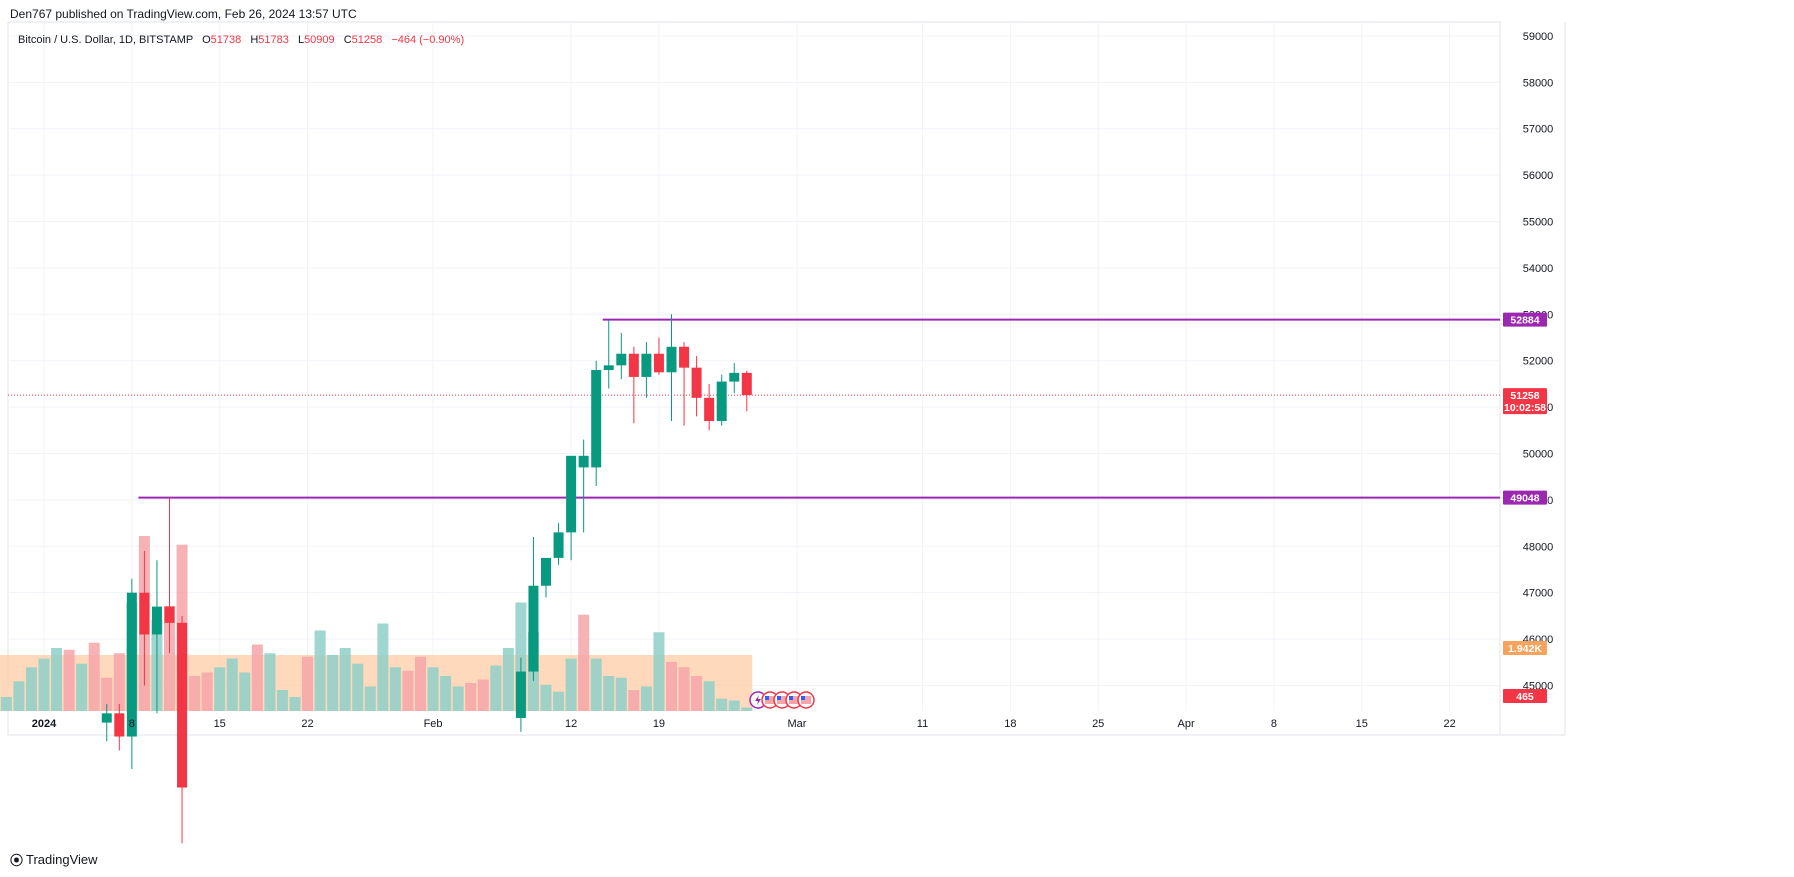  I want to click on time-axis: 2024 8 15 22 Feb 12 19 Mar 11 18 25 Apr 8 15 22, so click(744, 724).